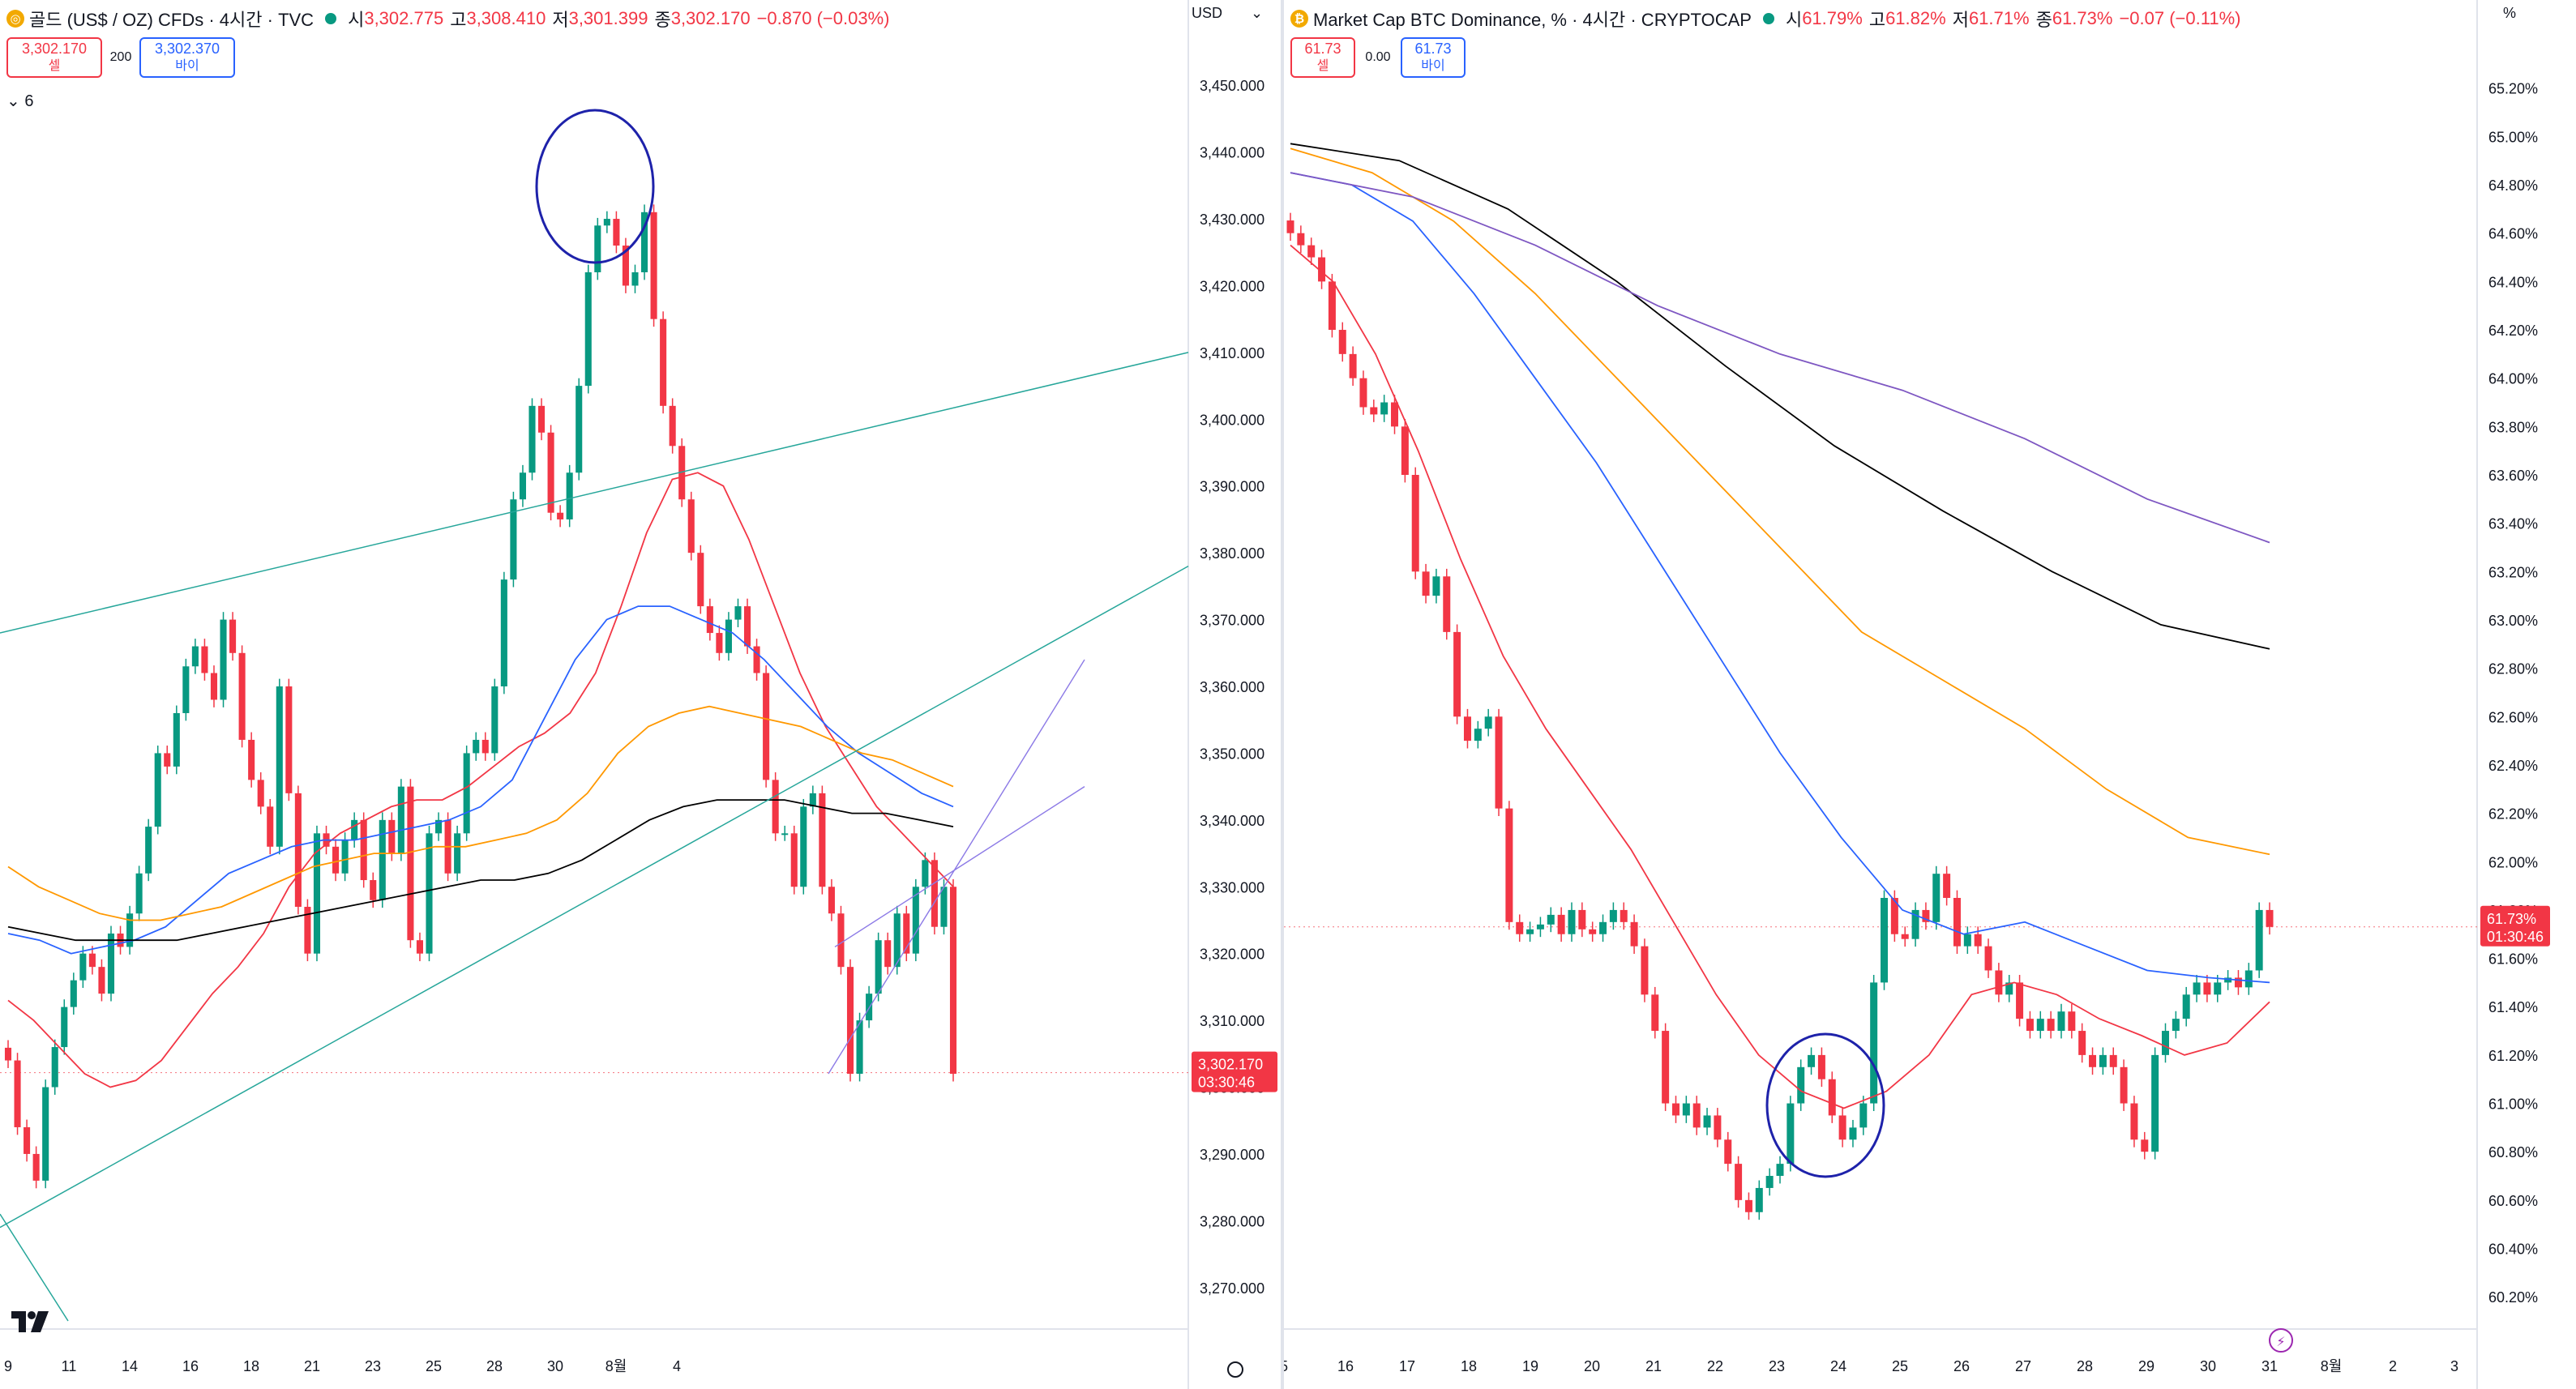 The height and width of the screenshot is (1389, 2576). Describe the element at coordinates (2513, 766) in the screenshot. I see `y-tick-label: 62.40%` at that location.